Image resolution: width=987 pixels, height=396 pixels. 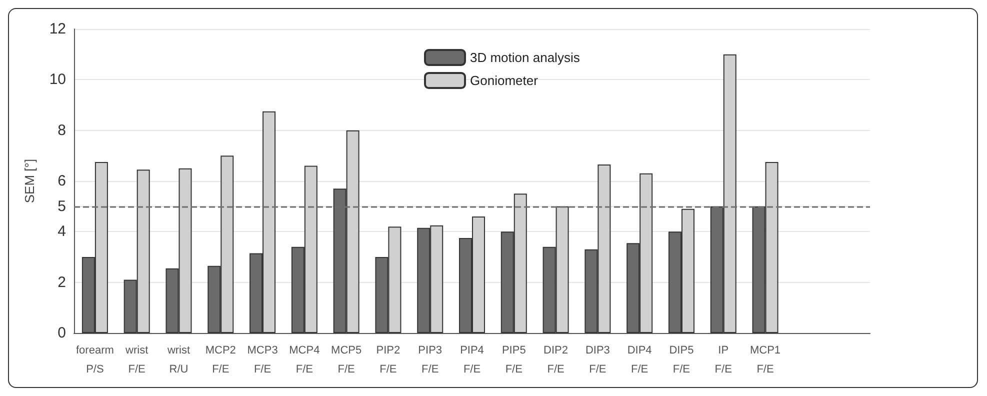 What do you see at coordinates (95, 360) in the screenshot?
I see `x-tick-label: forearm P/S` at bounding box center [95, 360].